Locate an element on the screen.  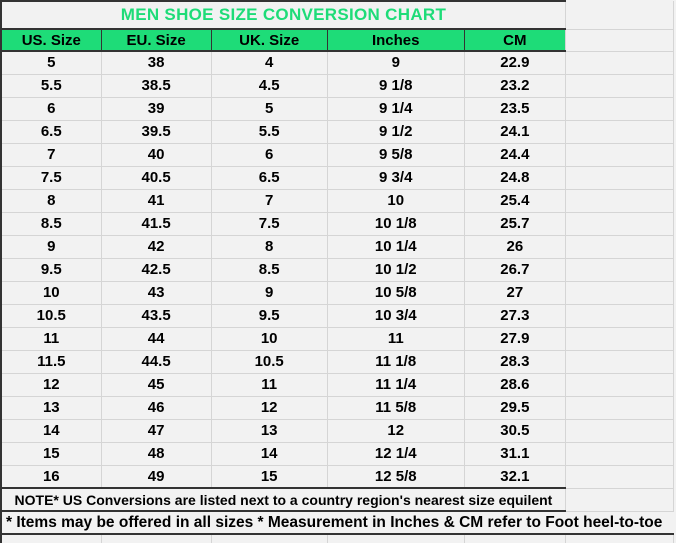
table-row: 12 45 11 11 1/4 28.6 is located at coordinates (337, 385).